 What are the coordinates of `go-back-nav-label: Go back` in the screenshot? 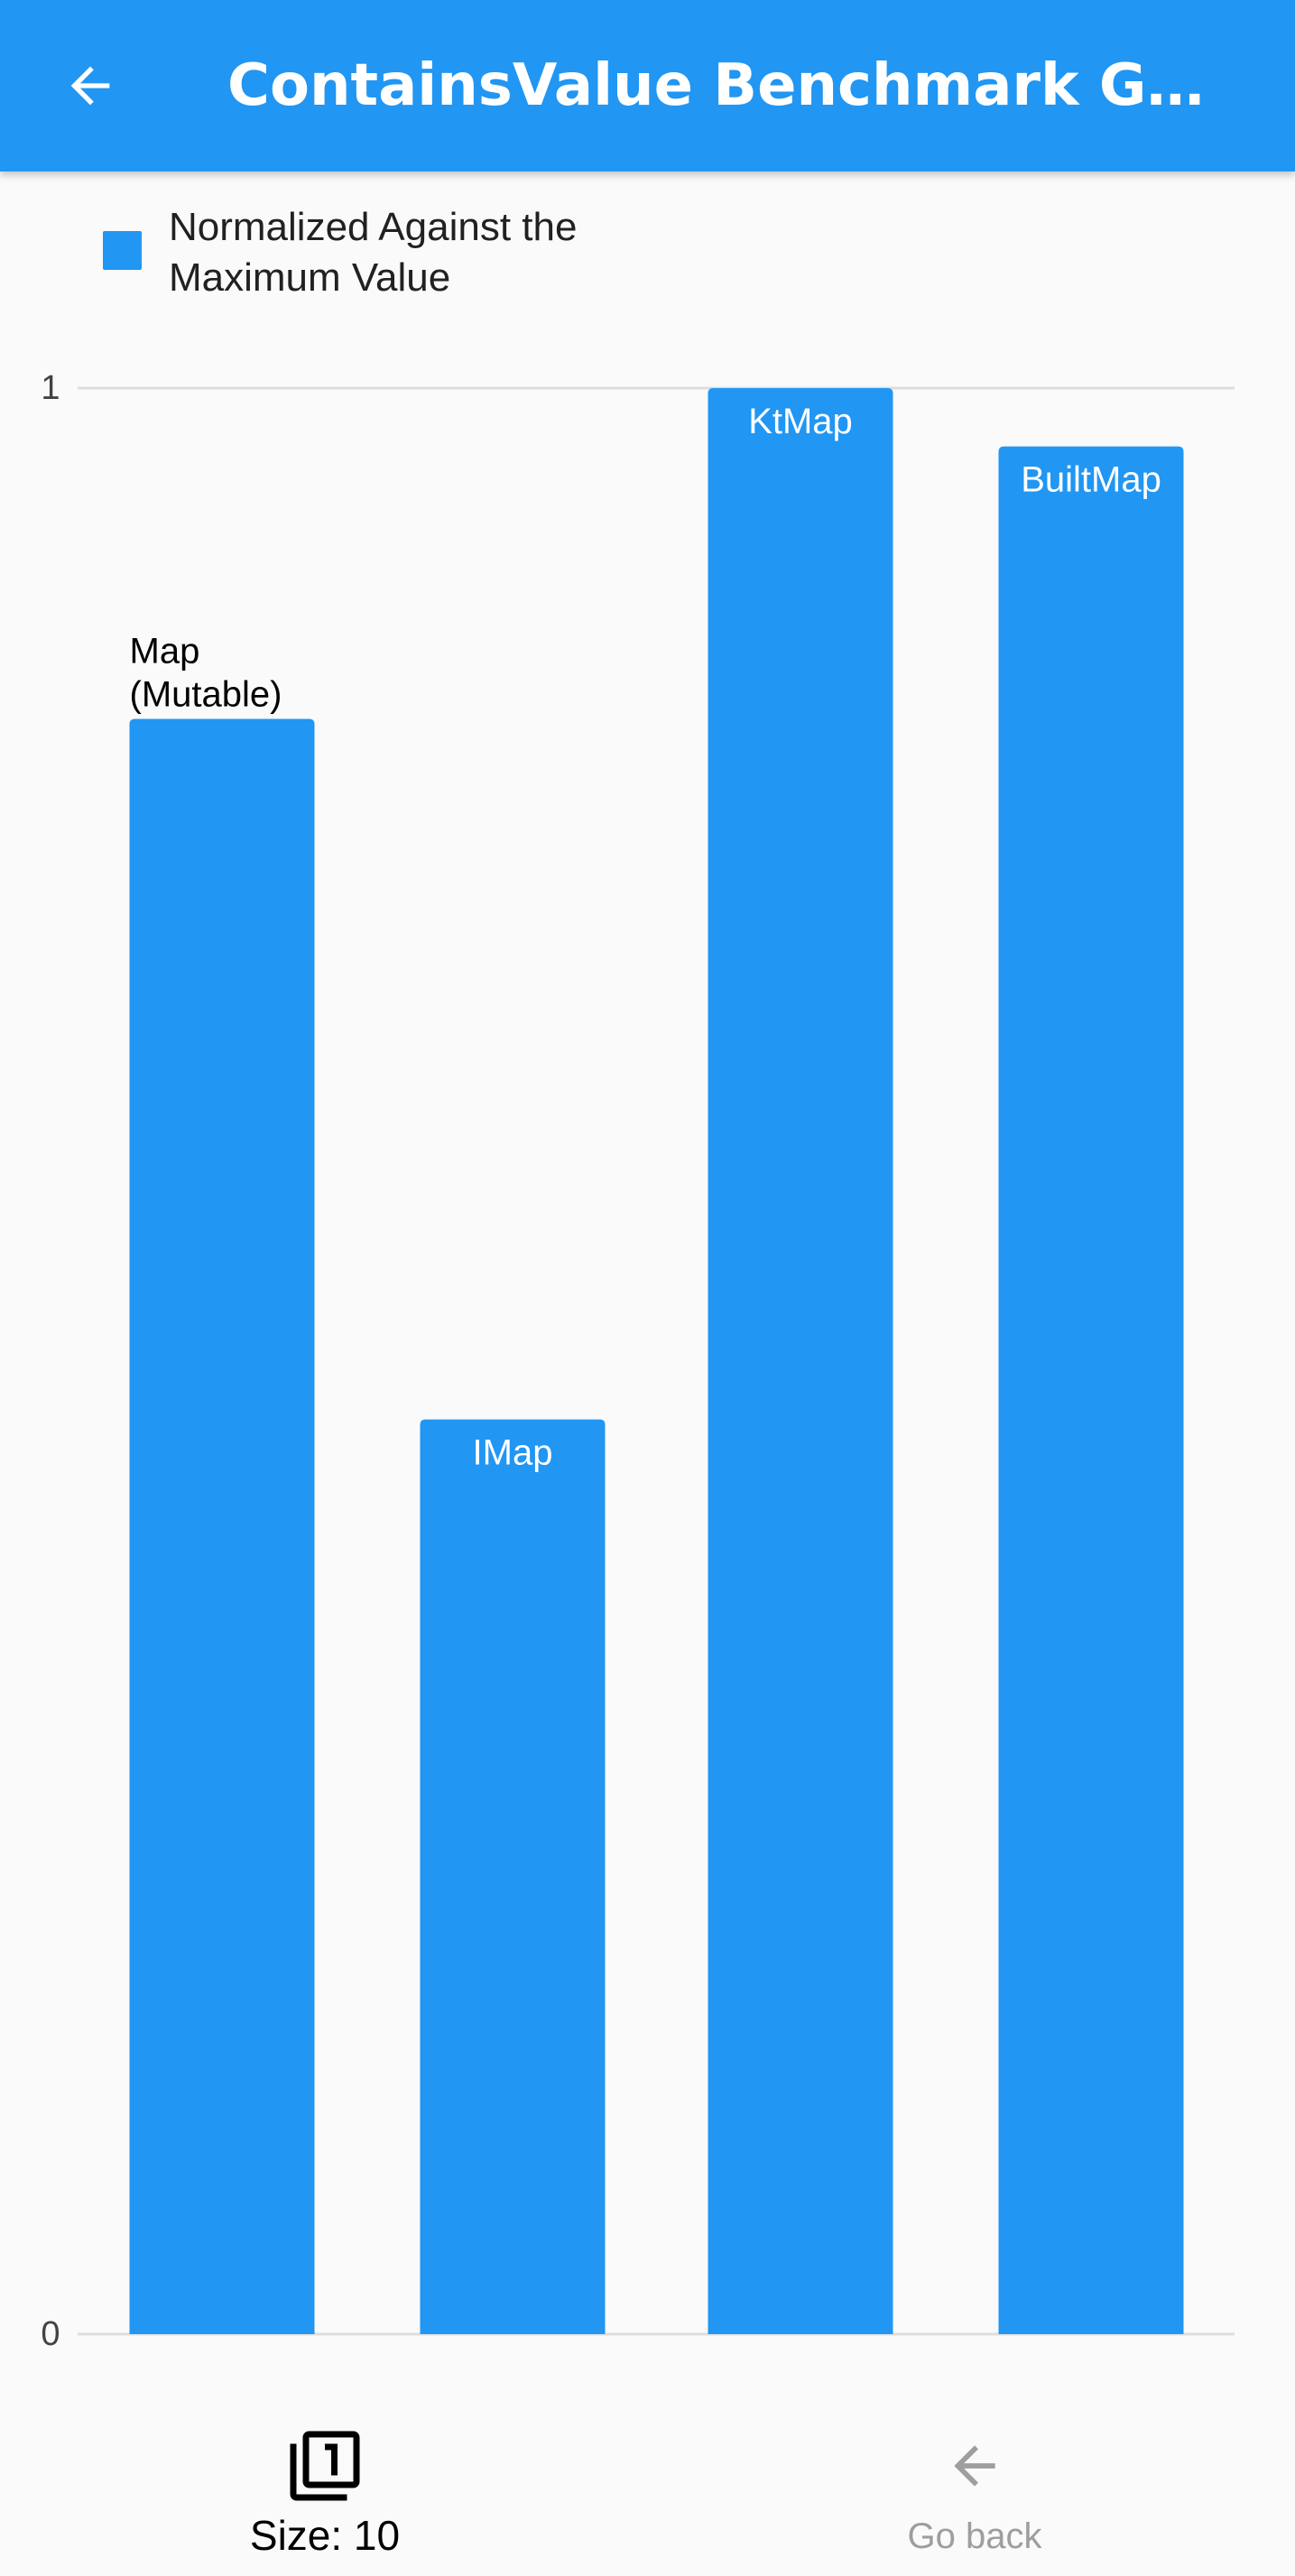 It's located at (975, 2536).